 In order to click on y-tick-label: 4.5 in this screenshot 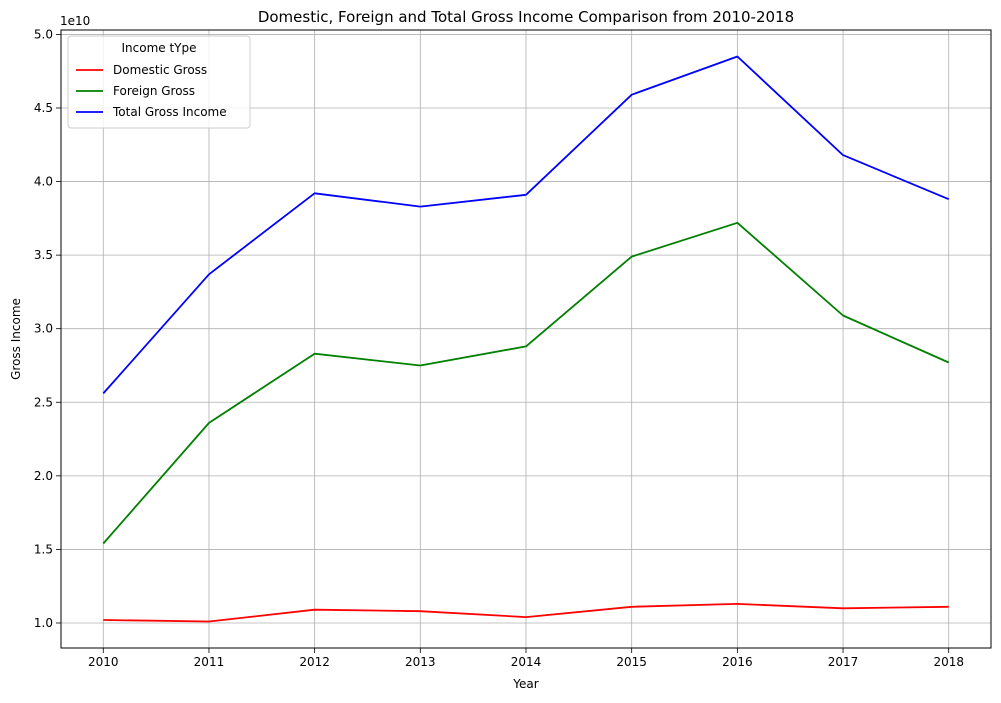, I will do `click(43, 108)`.